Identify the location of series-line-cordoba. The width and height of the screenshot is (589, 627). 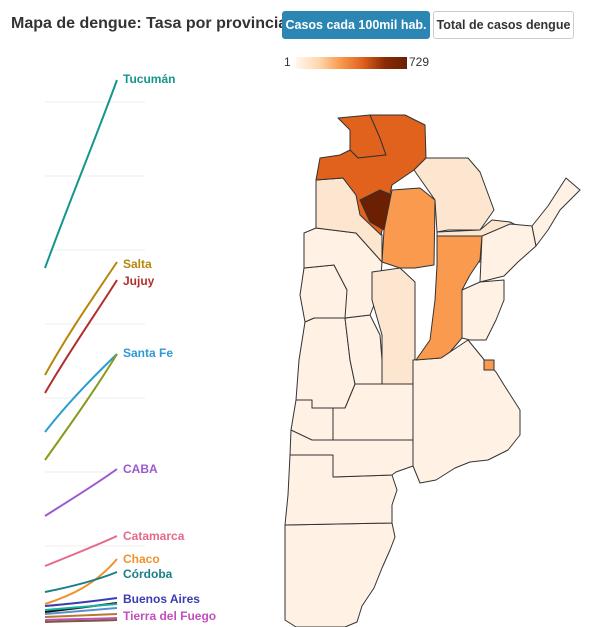
(81, 582).